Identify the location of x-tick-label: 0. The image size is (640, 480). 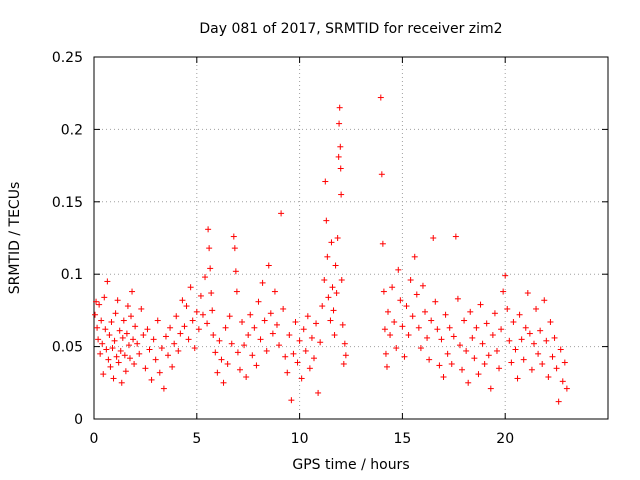
(94, 439).